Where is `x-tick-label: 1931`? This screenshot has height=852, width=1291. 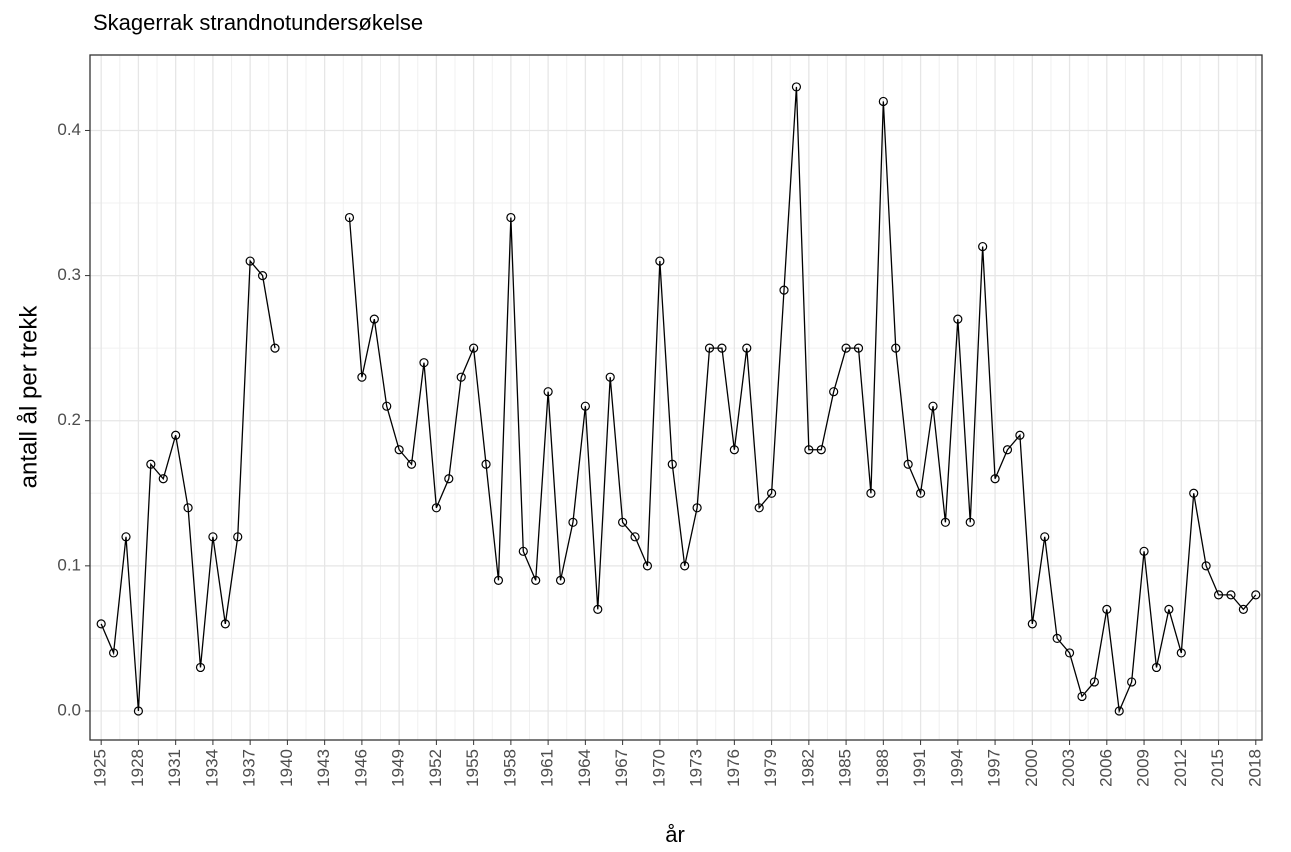 x-tick-label: 1931 is located at coordinates (174, 768).